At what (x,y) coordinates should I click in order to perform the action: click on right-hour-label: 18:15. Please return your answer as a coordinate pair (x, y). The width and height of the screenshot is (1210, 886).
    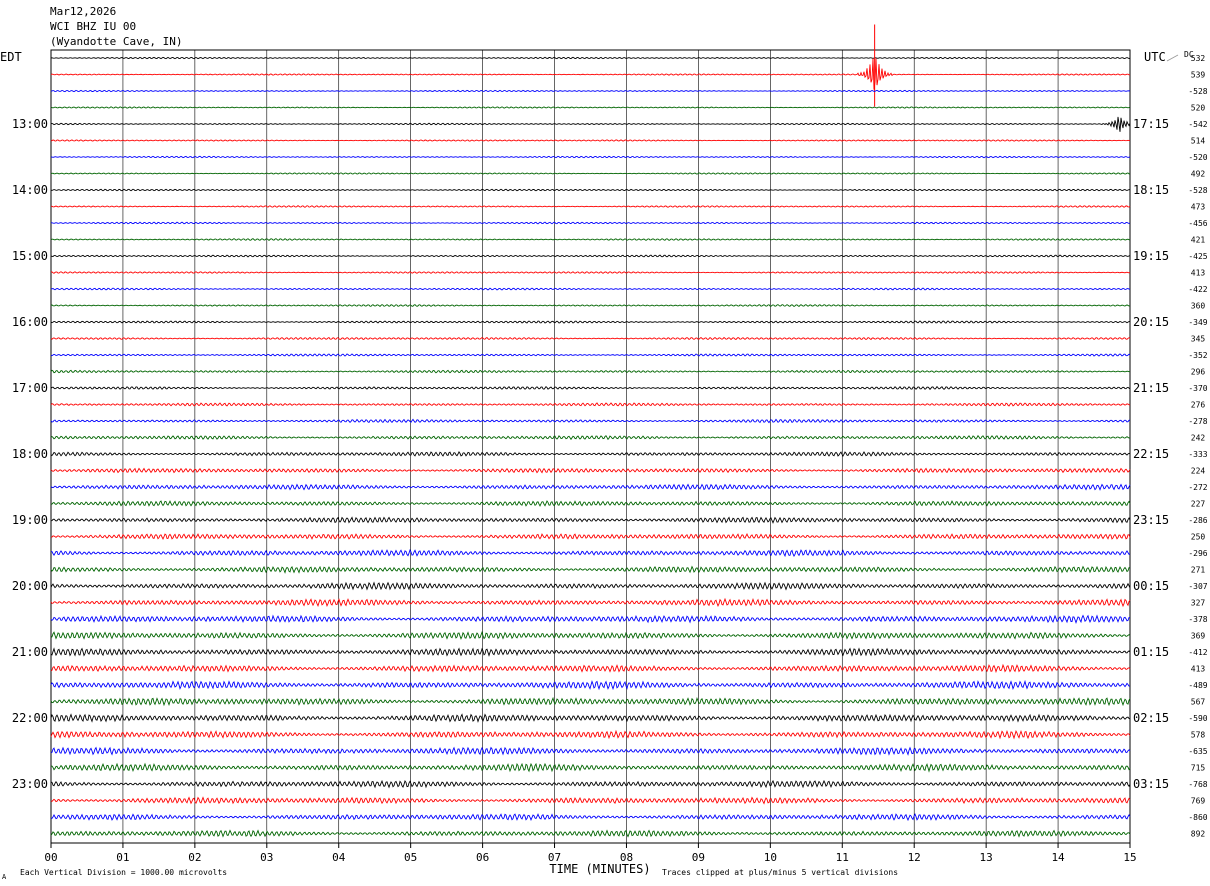
    Looking at the image, I should click on (1151, 190).